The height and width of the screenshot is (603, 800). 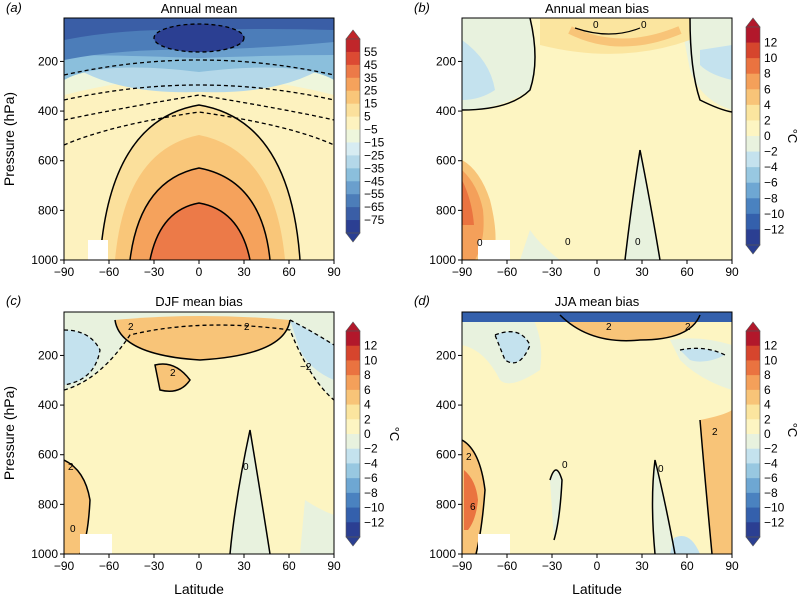 What do you see at coordinates (13, 300) in the screenshot?
I see `panel-label: (c)` at bounding box center [13, 300].